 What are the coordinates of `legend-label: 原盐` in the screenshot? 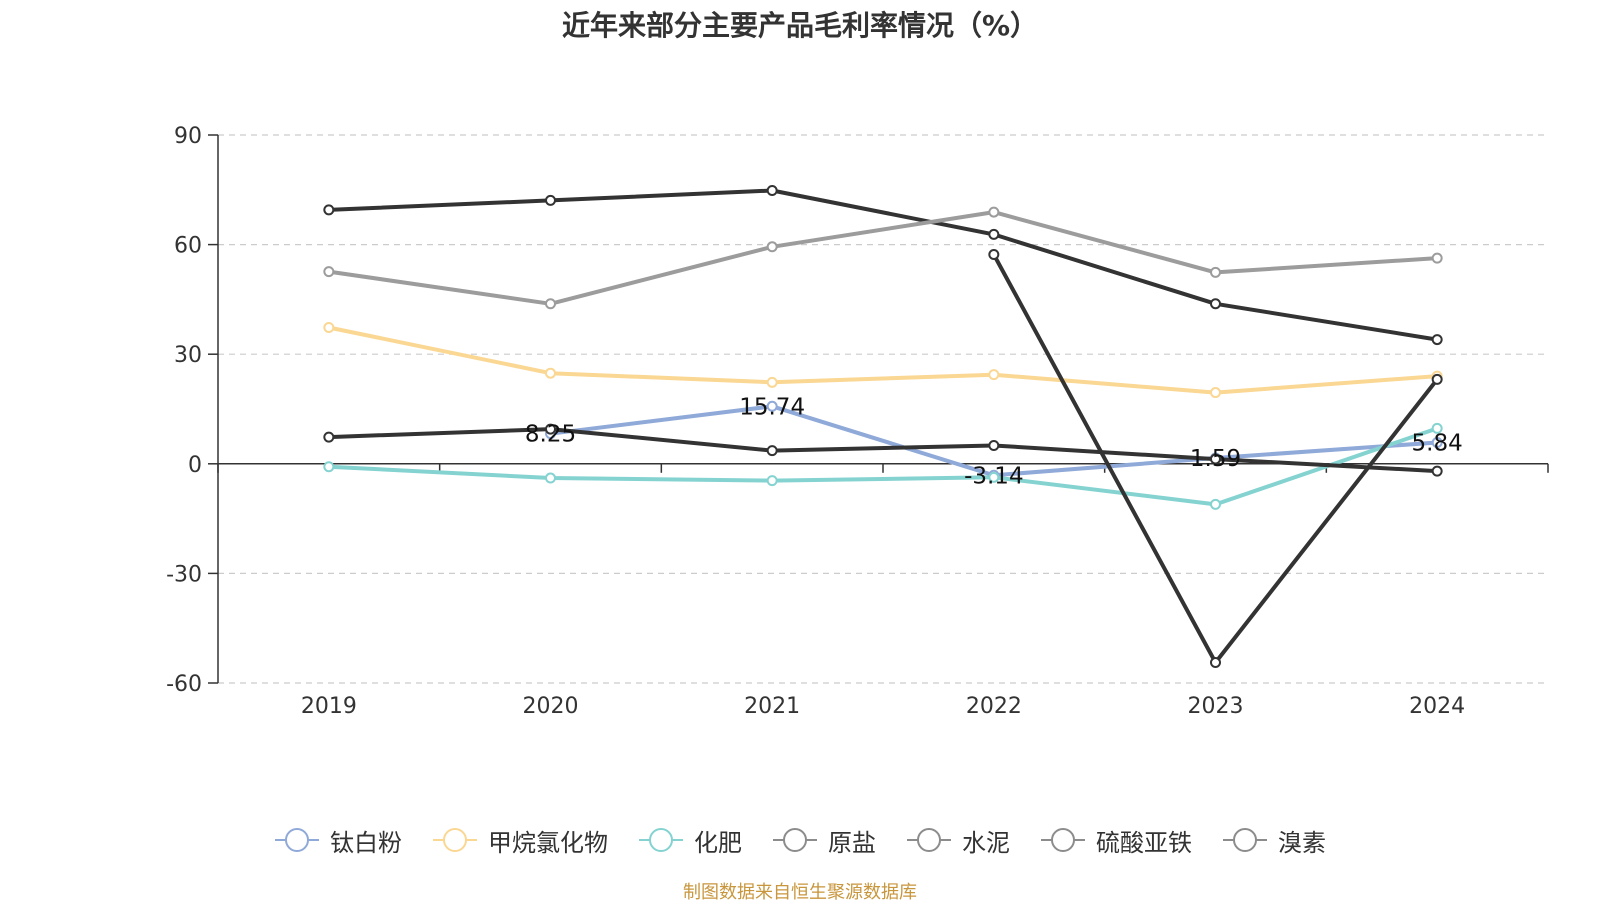 It's located at (852, 842).